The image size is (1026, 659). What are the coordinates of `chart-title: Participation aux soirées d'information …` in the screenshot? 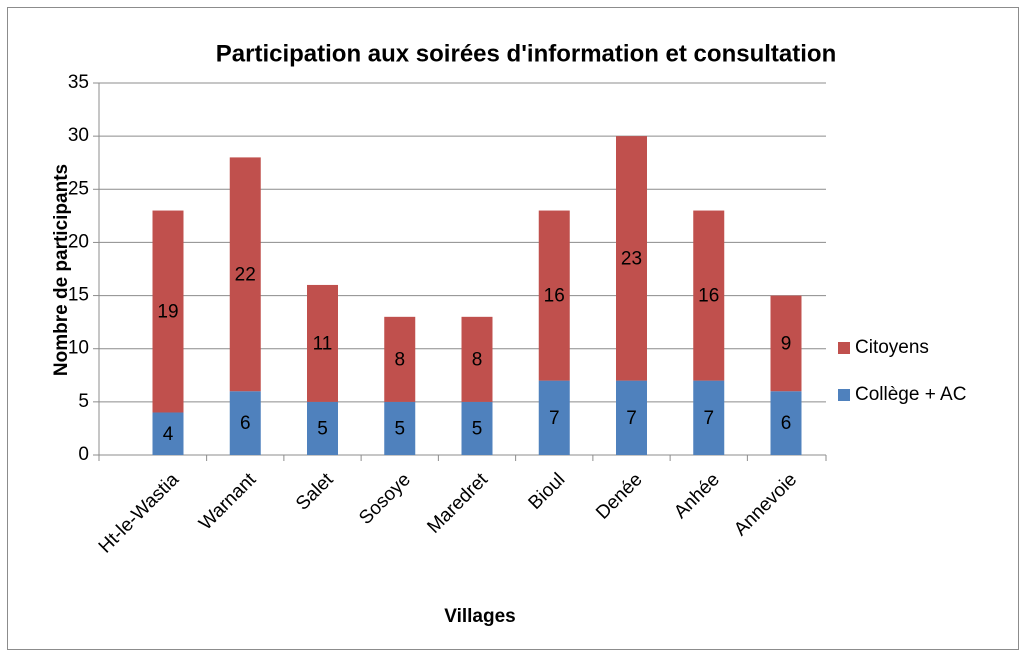 It's located at (526, 53).